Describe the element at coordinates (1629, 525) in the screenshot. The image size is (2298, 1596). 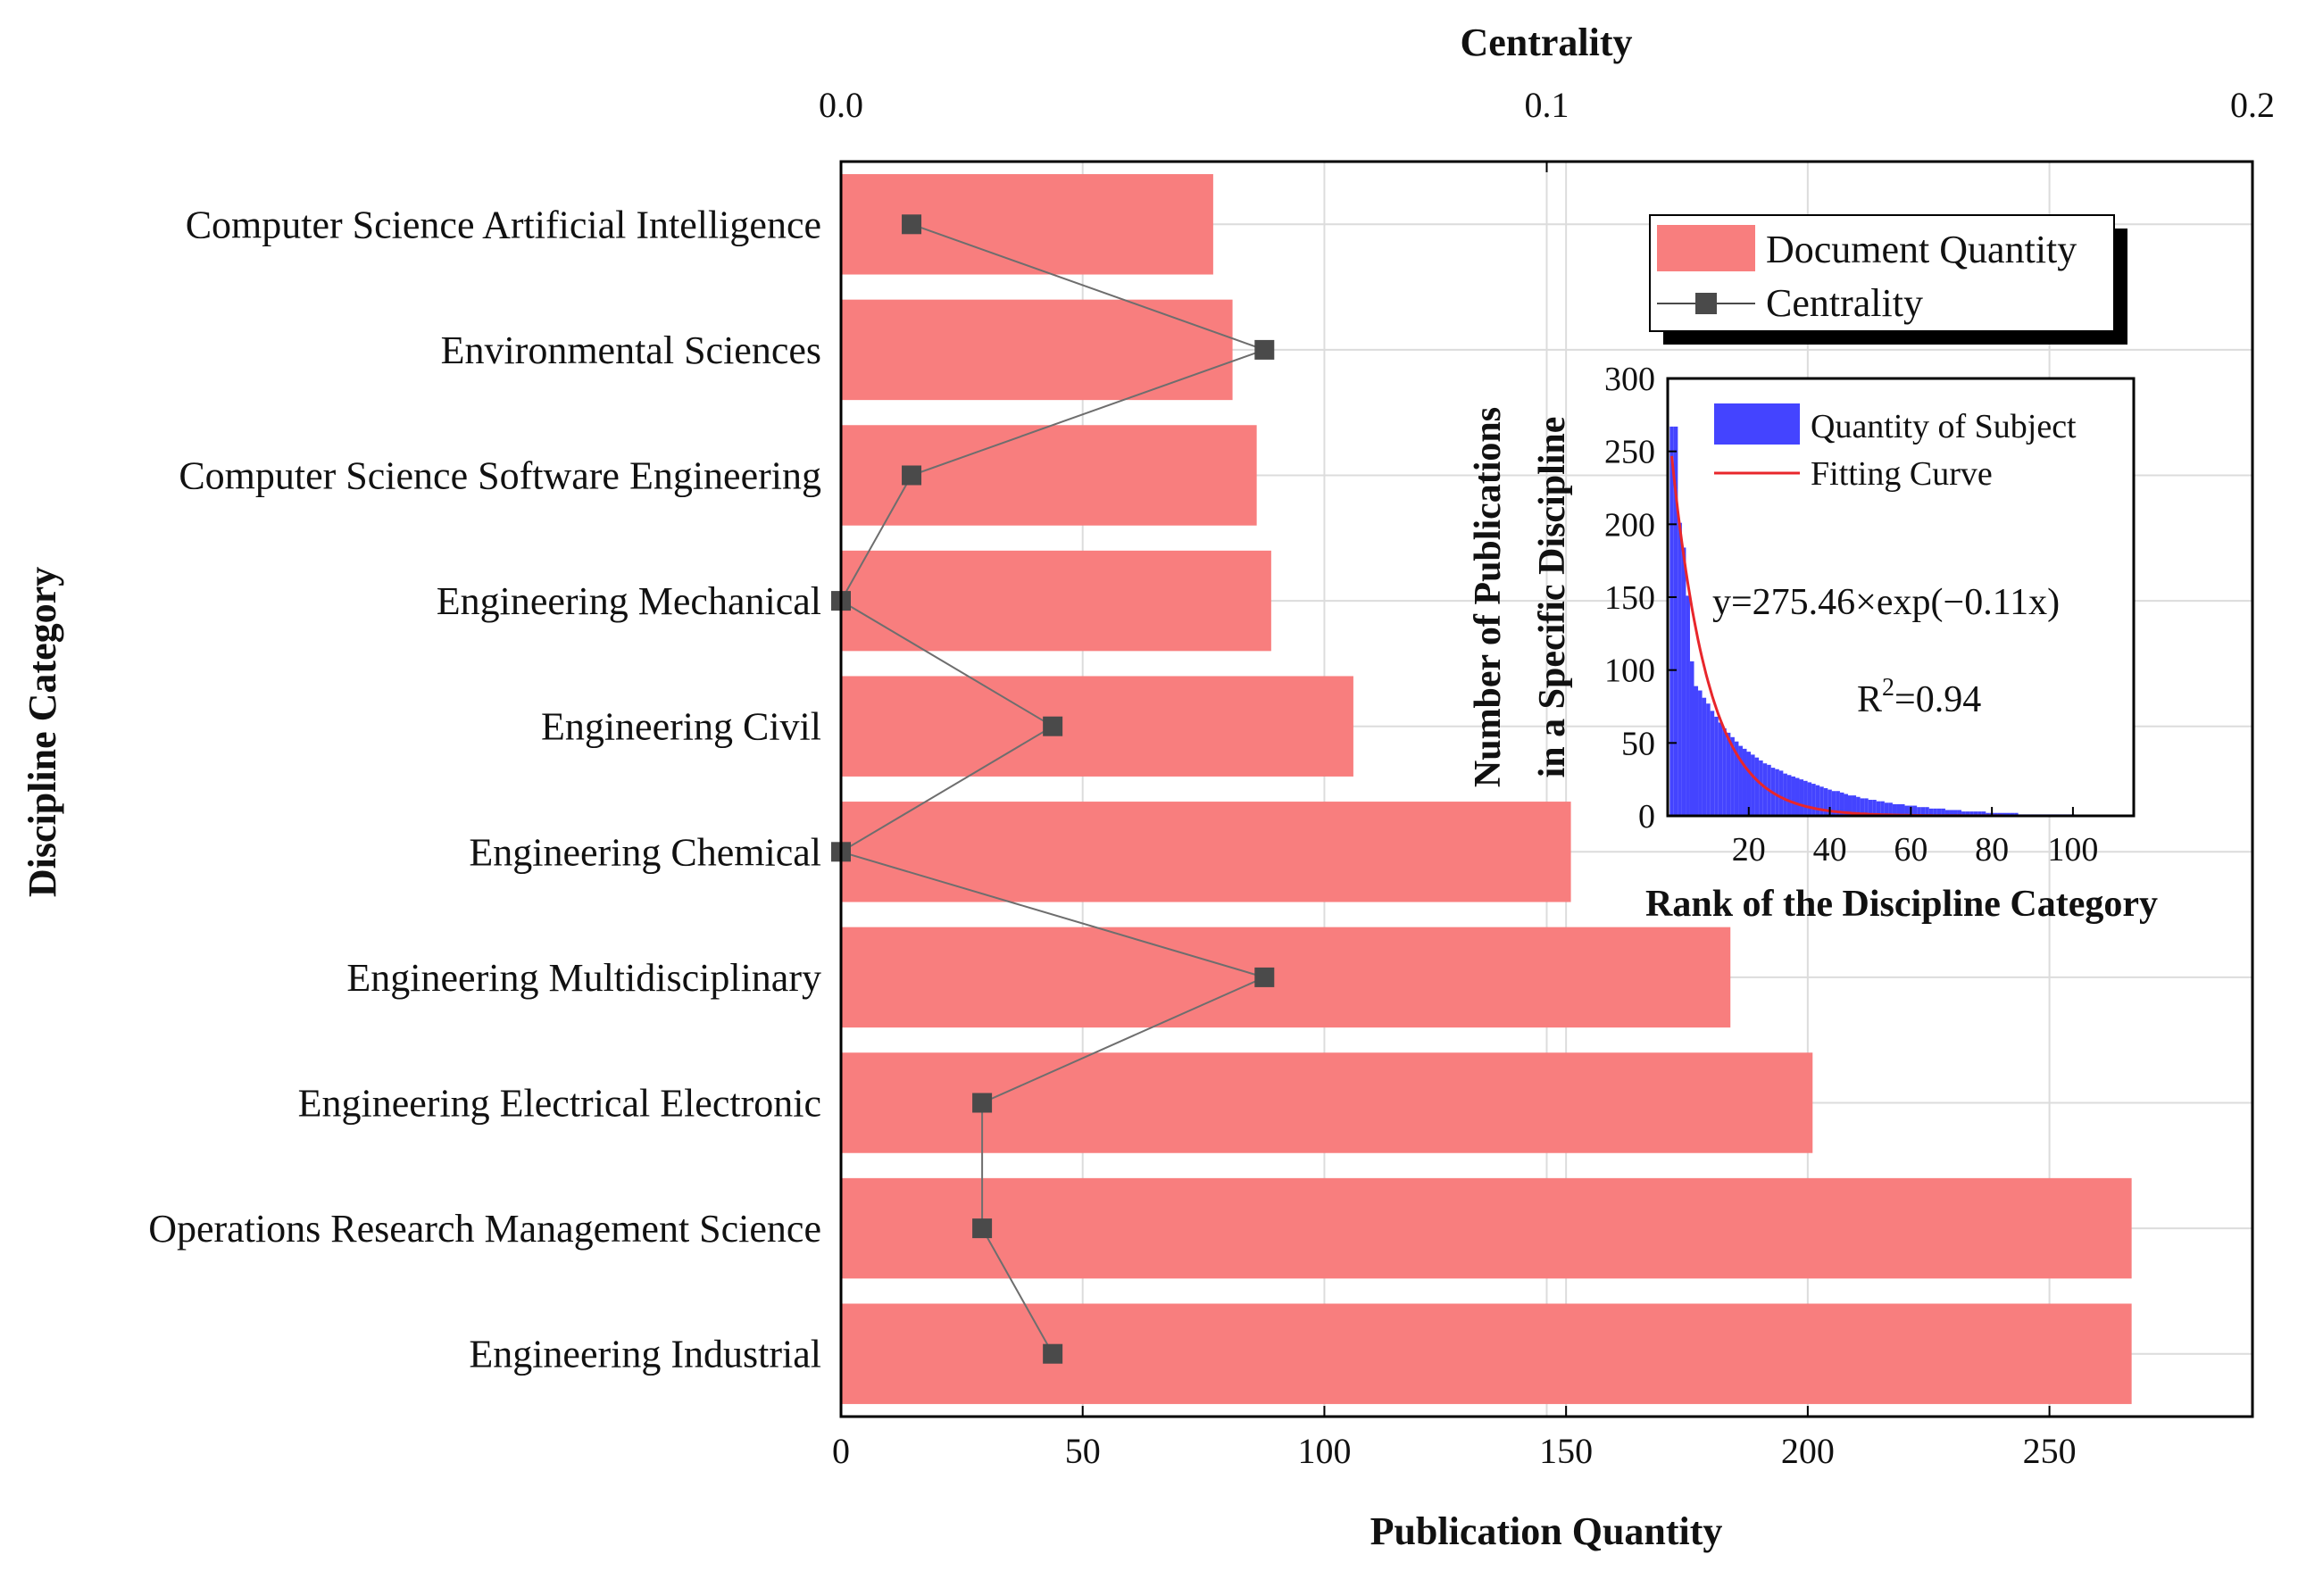
I see `inset-y-tick-label: 200` at that location.